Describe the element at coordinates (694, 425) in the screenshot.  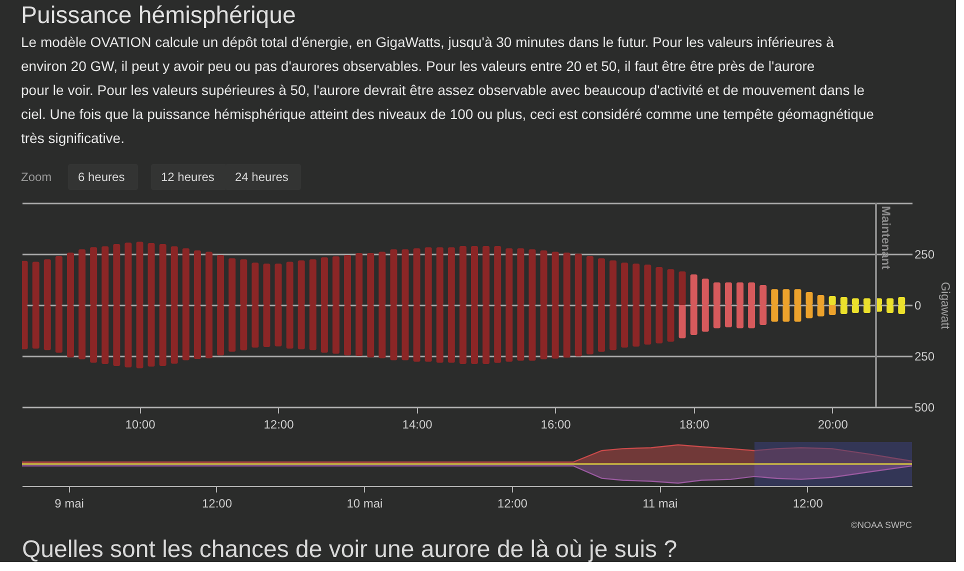
I see `x-tick-label: 18:00` at that location.